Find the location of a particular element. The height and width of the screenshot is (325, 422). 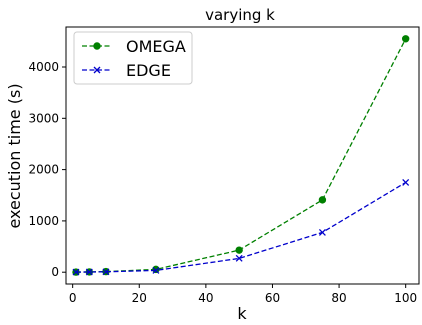

y-tick-label: 0 is located at coordinates (55, 272).